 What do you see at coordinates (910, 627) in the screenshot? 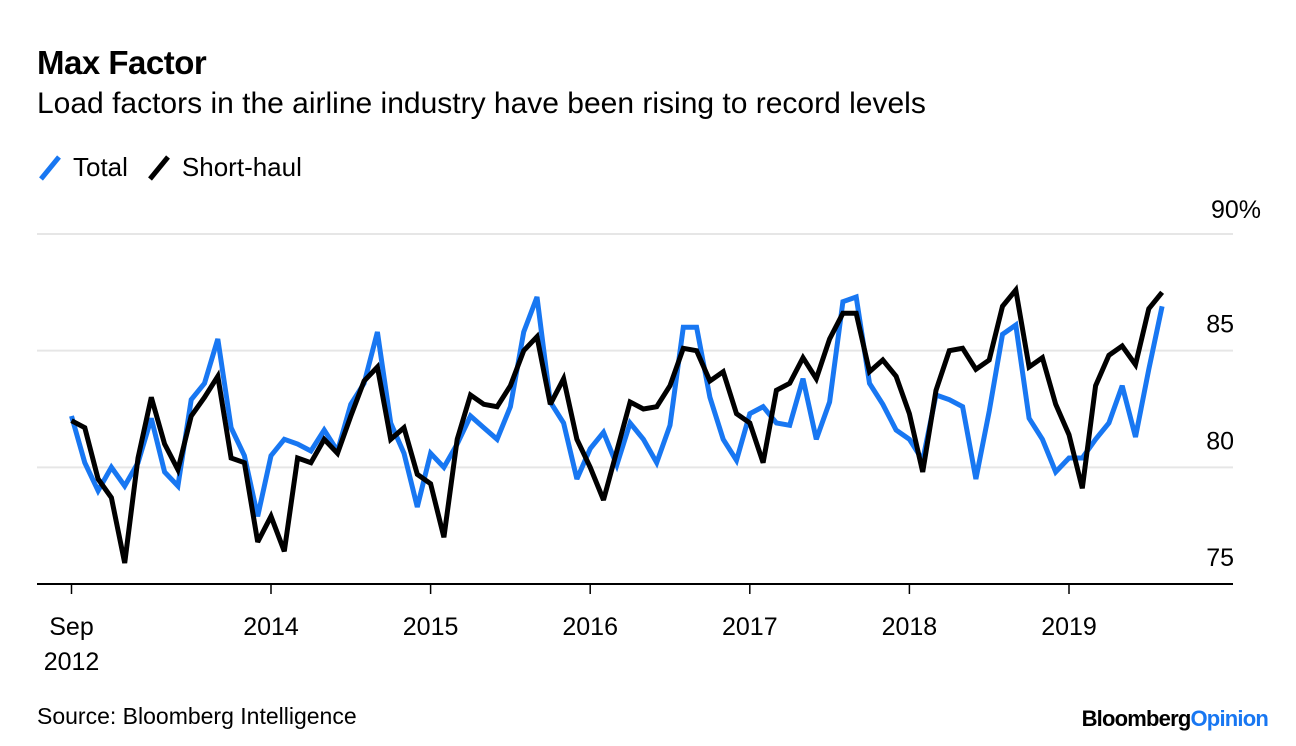
I see `x-tick-label-2018: 2018` at bounding box center [910, 627].